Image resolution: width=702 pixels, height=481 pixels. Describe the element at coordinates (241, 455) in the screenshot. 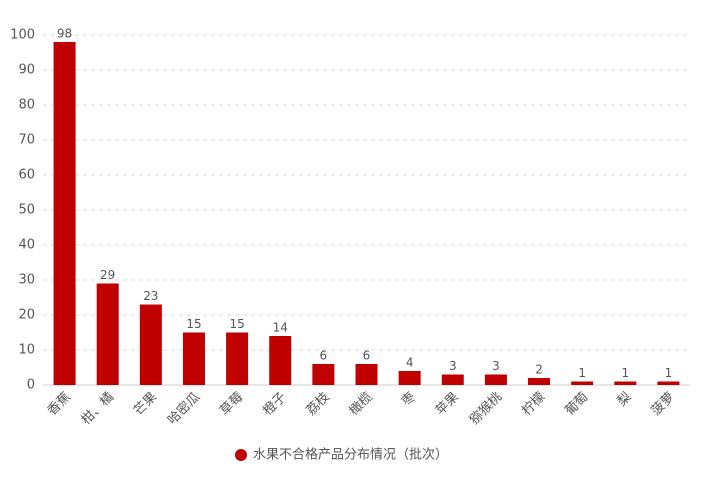

I see `legend-marker` at that location.